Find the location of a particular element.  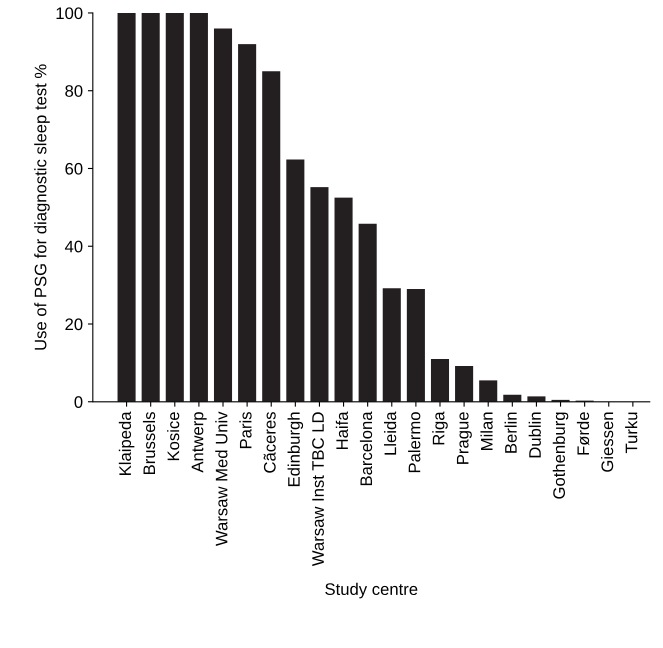

x-tick-label: Cãceres is located at coordinates (270, 442).